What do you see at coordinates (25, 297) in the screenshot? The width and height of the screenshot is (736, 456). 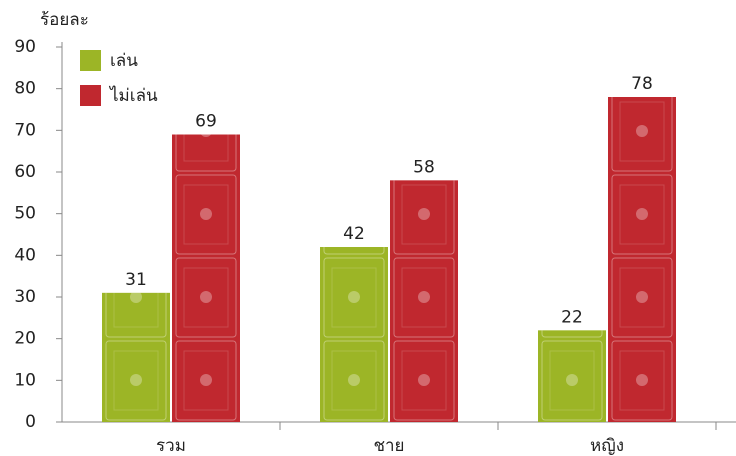 I see `y-tick-label: 30` at bounding box center [25, 297].